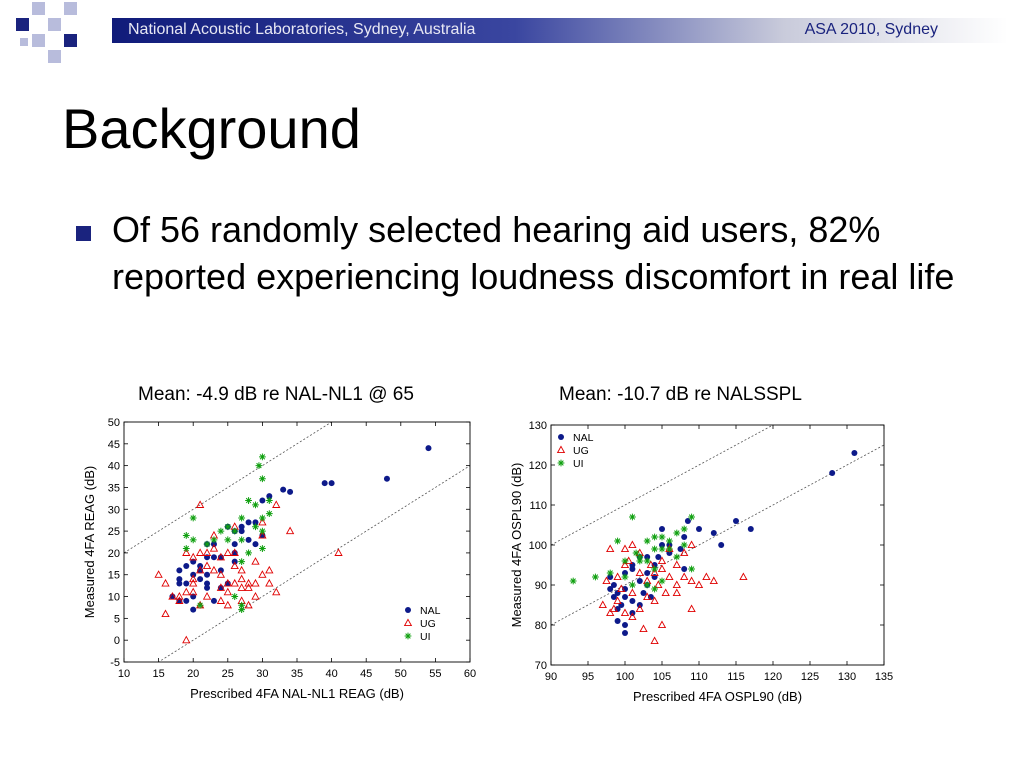  Describe the element at coordinates (541, 626) in the screenshot. I see `y-tick-label: 80` at that location.